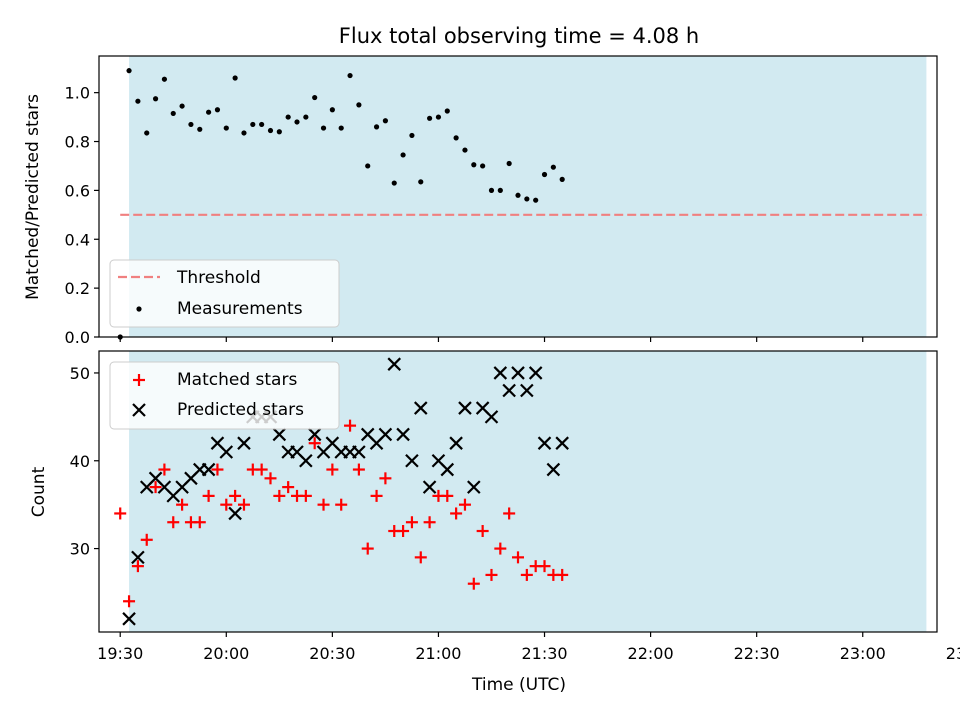 The image size is (960, 720). I want to click on count-y-tick-label: 50, so click(80, 373).